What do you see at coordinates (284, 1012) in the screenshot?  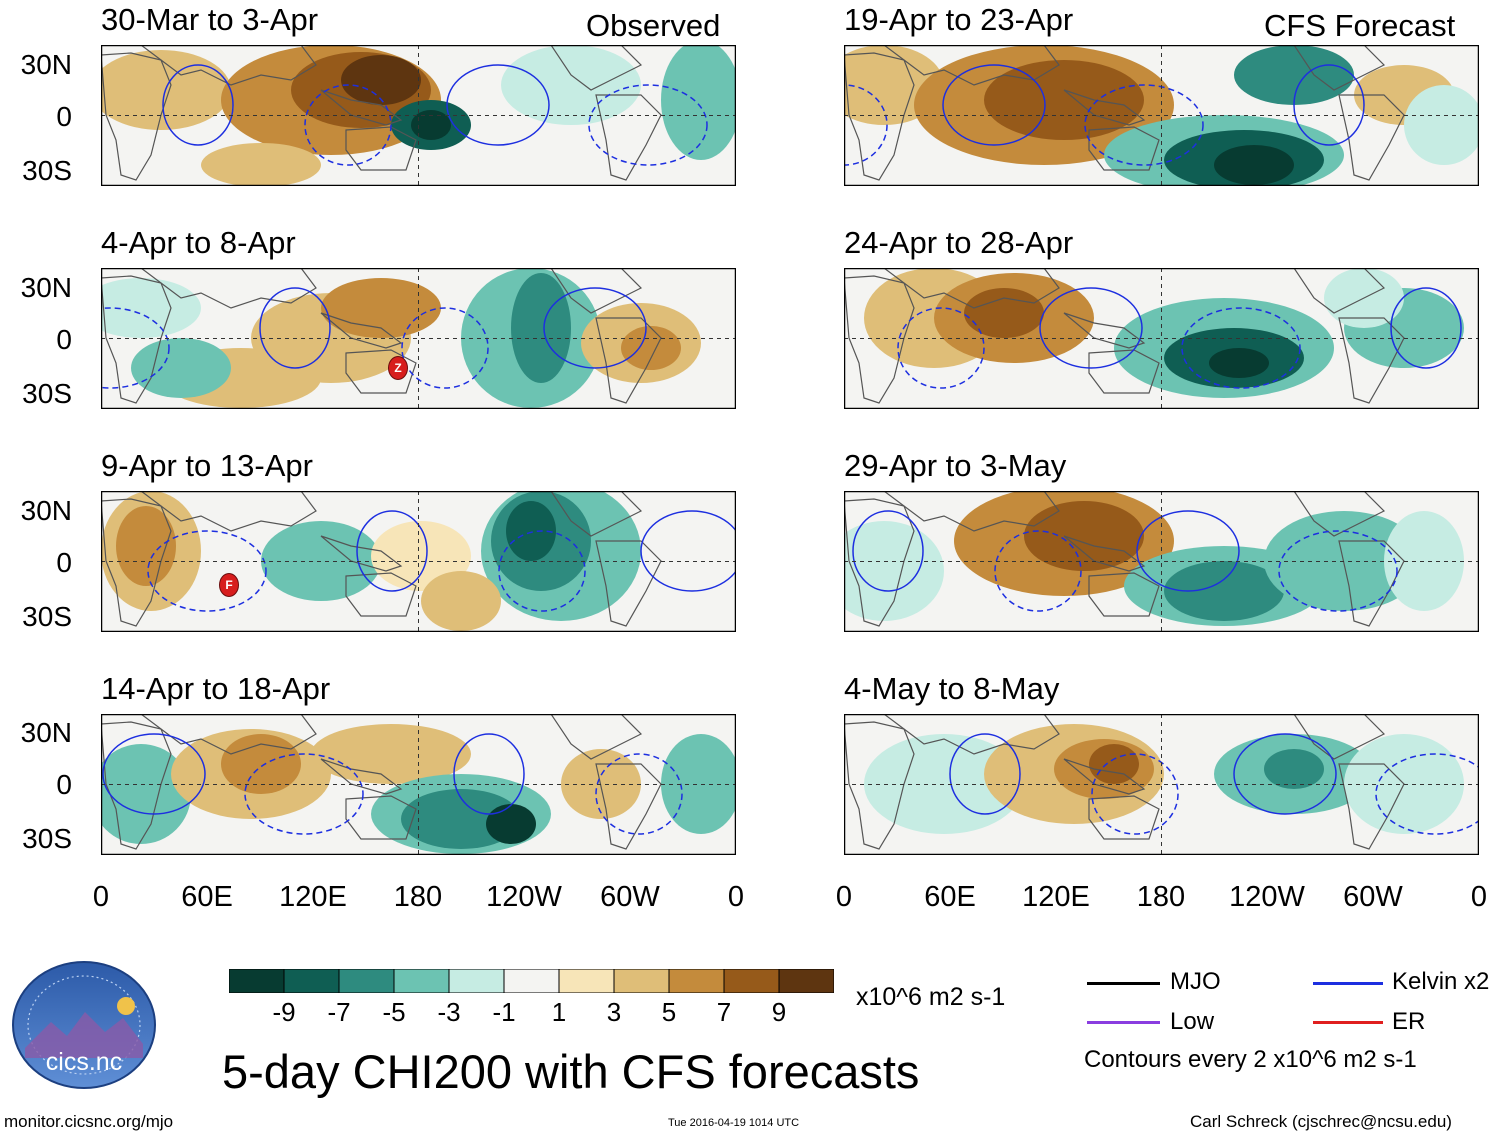 I see `colorbar-tick--9: -9` at bounding box center [284, 1012].